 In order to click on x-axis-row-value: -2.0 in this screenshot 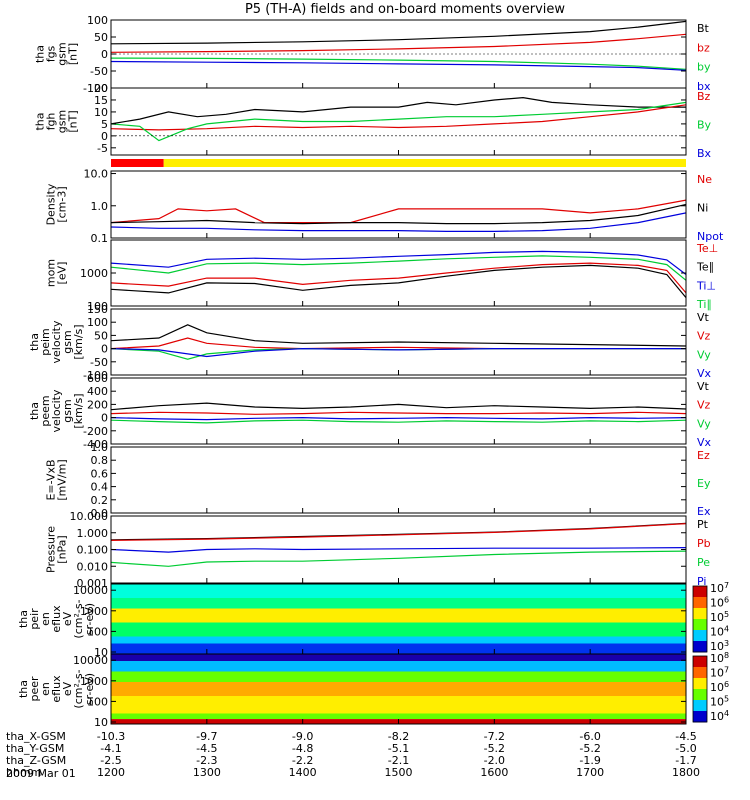, I will do `click(494, 760)`.